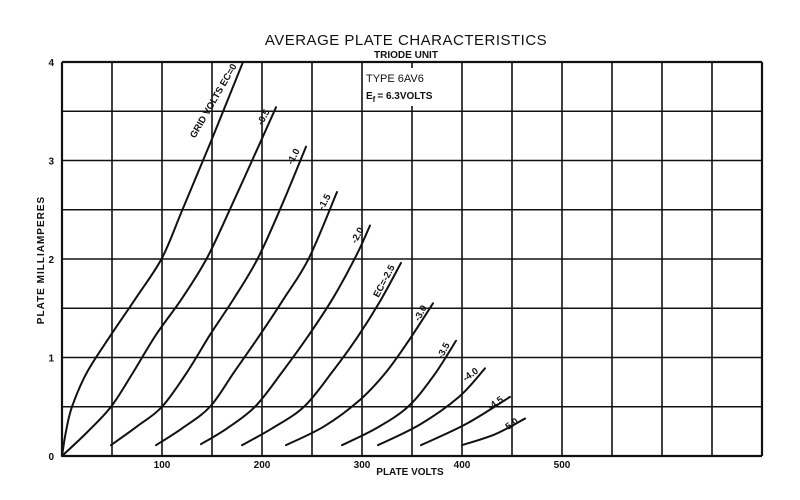 The width and height of the screenshot is (800, 500). Describe the element at coordinates (462, 465) in the screenshot. I see `x-tick-label: 400` at that location.